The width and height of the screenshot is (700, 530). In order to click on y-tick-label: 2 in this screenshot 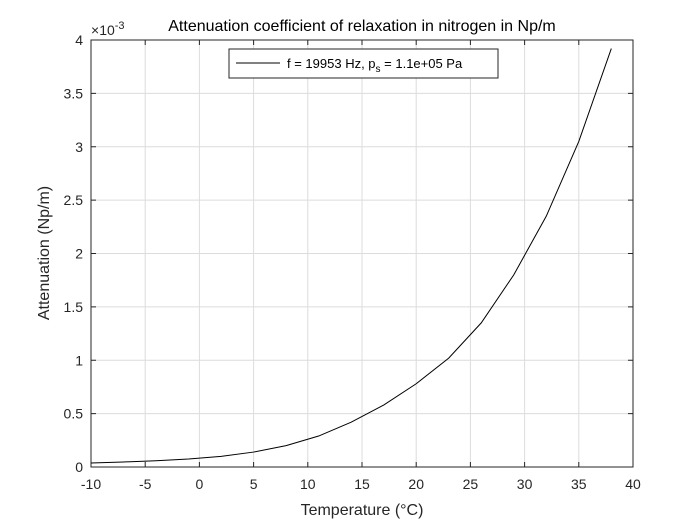, I will do `click(79, 254)`.